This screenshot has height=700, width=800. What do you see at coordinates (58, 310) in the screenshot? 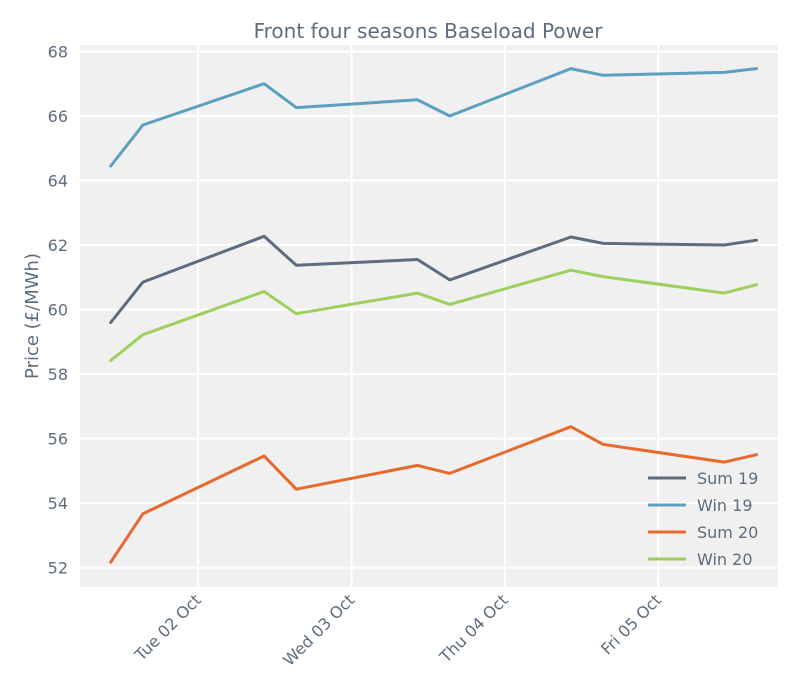
I see `y-tick-label: 60` at bounding box center [58, 310].